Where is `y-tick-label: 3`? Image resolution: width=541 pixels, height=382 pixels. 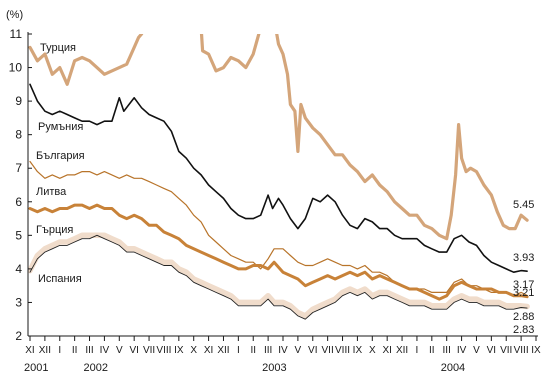 y-tick-label: 3 is located at coordinates (18, 302).